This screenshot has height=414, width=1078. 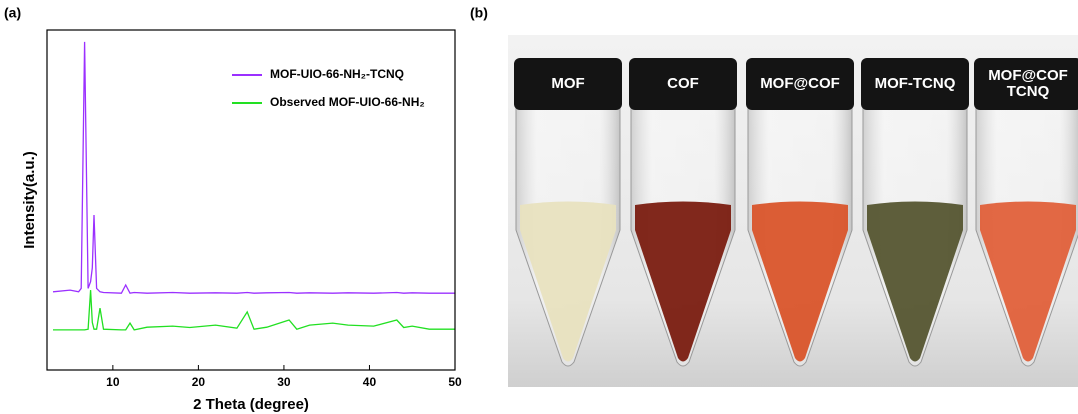 I want to click on vial-label: COF, so click(x=683, y=83).